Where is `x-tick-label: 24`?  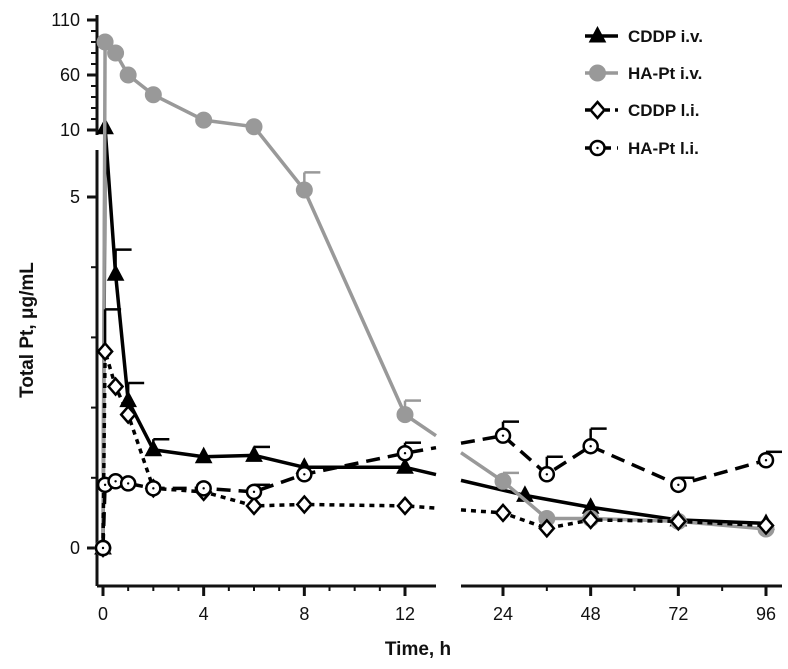 x-tick-label: 24 is located at coordinates (503, 614).